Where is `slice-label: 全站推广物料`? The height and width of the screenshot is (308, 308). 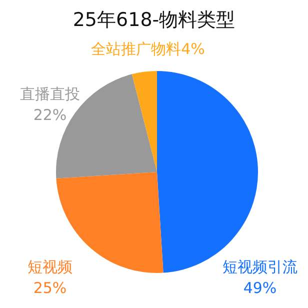
slice-label: 全站推广物料 is located at coordinates (136, 49).